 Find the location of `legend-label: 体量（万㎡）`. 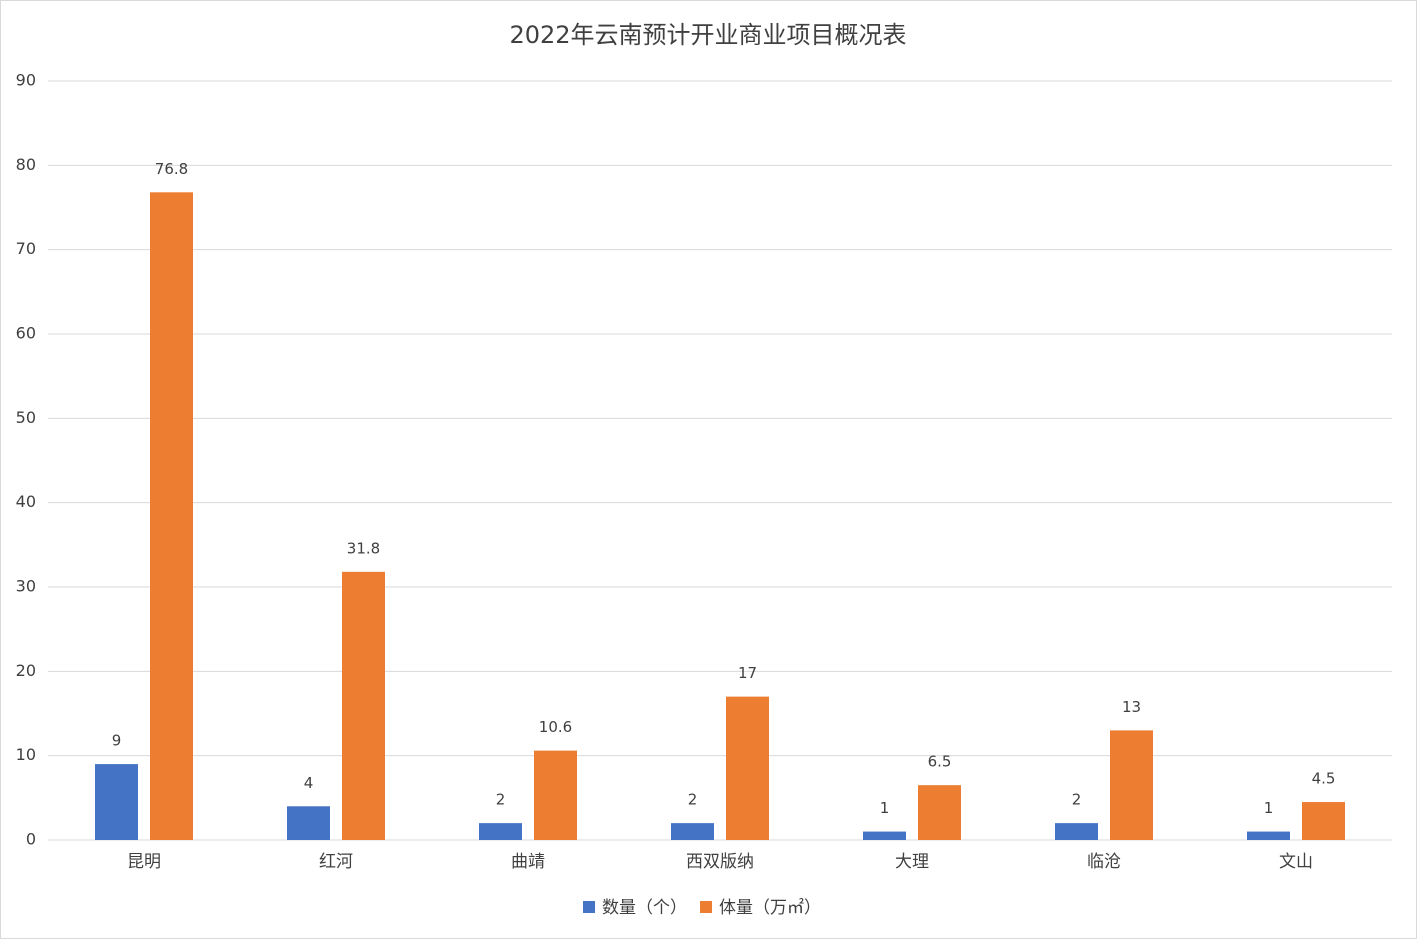

legend-label: 体量（万㎡） is located at coordinates (770, 908).